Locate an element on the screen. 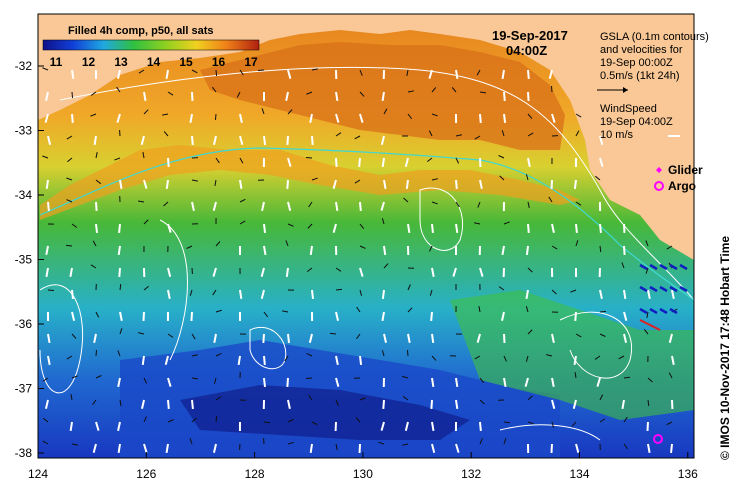  lon-tick-label: 130 is located at coordinates (363, 474).